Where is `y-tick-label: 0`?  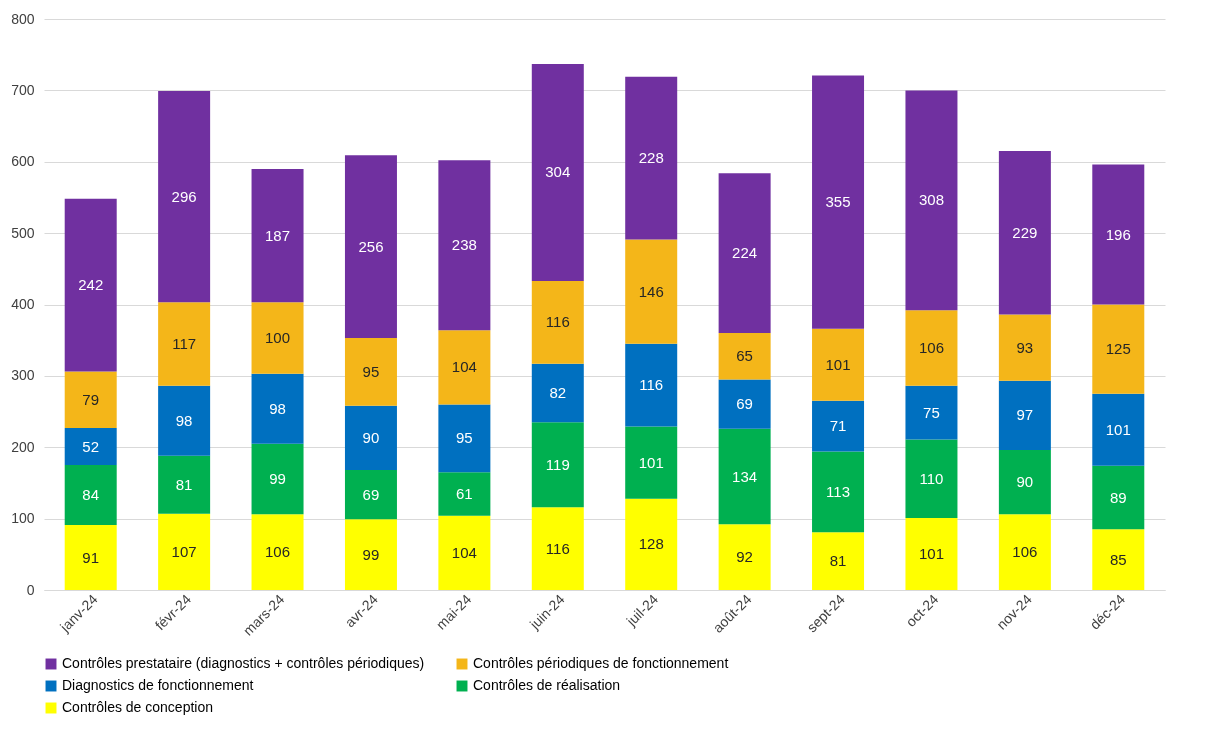 y-tick-label: 0 is located at coordinates (30, 589).